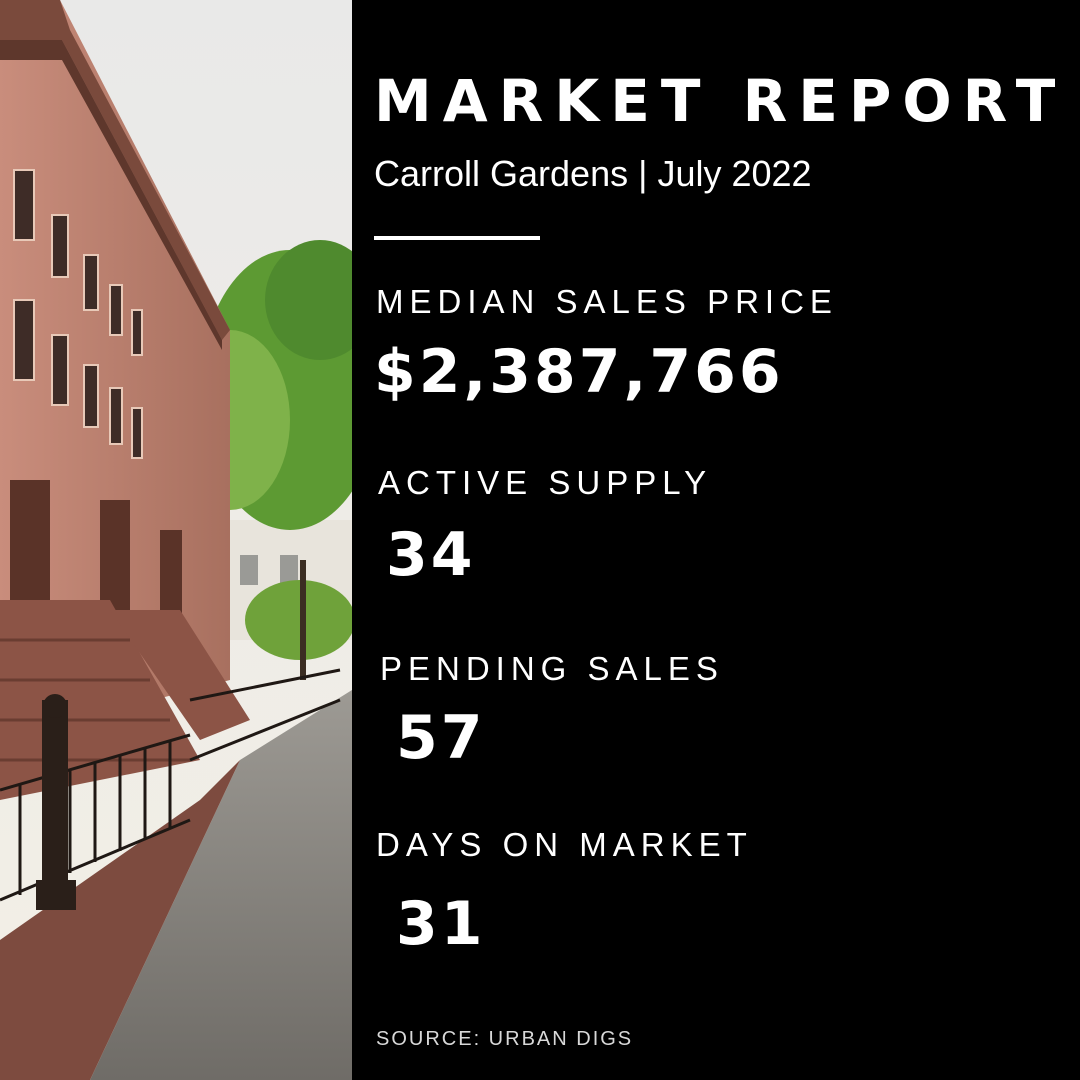 The image size is (1080, 1080). What do you see at coordinates (552, 668) in the screenshot?
I see `pending-sales-label: PENDING SALES` at bounding box center [552, 668].